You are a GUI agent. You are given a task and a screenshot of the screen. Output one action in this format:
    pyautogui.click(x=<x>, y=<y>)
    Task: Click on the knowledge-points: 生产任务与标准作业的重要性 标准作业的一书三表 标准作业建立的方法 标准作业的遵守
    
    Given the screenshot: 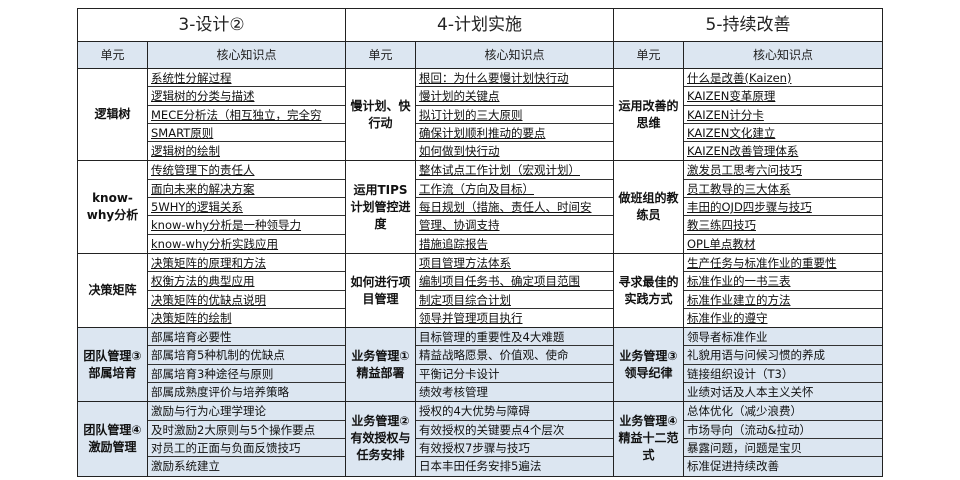 What is the action you would take?
    pyautogui.click(x=783, y=290)
    